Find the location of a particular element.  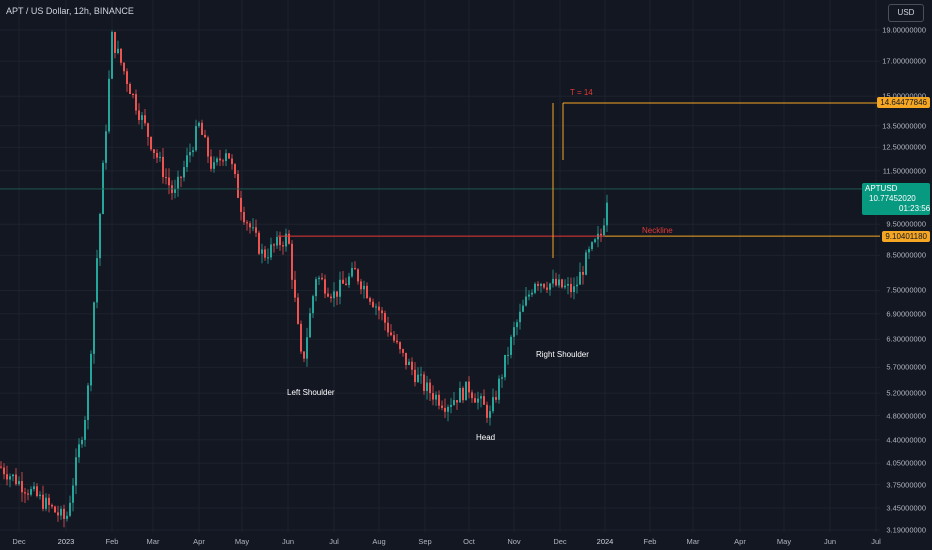

currency-button: USD is located at coordinates (906, 13).